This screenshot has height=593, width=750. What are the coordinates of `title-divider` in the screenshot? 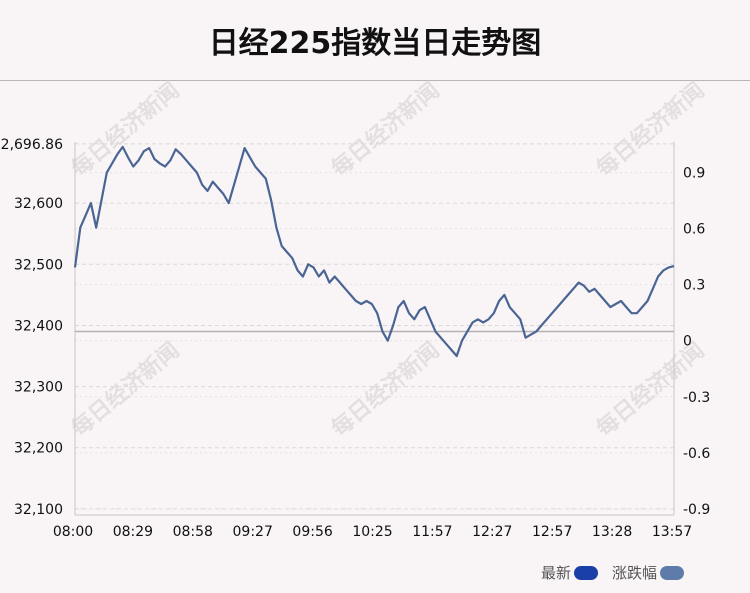 It's located at (375, 80).